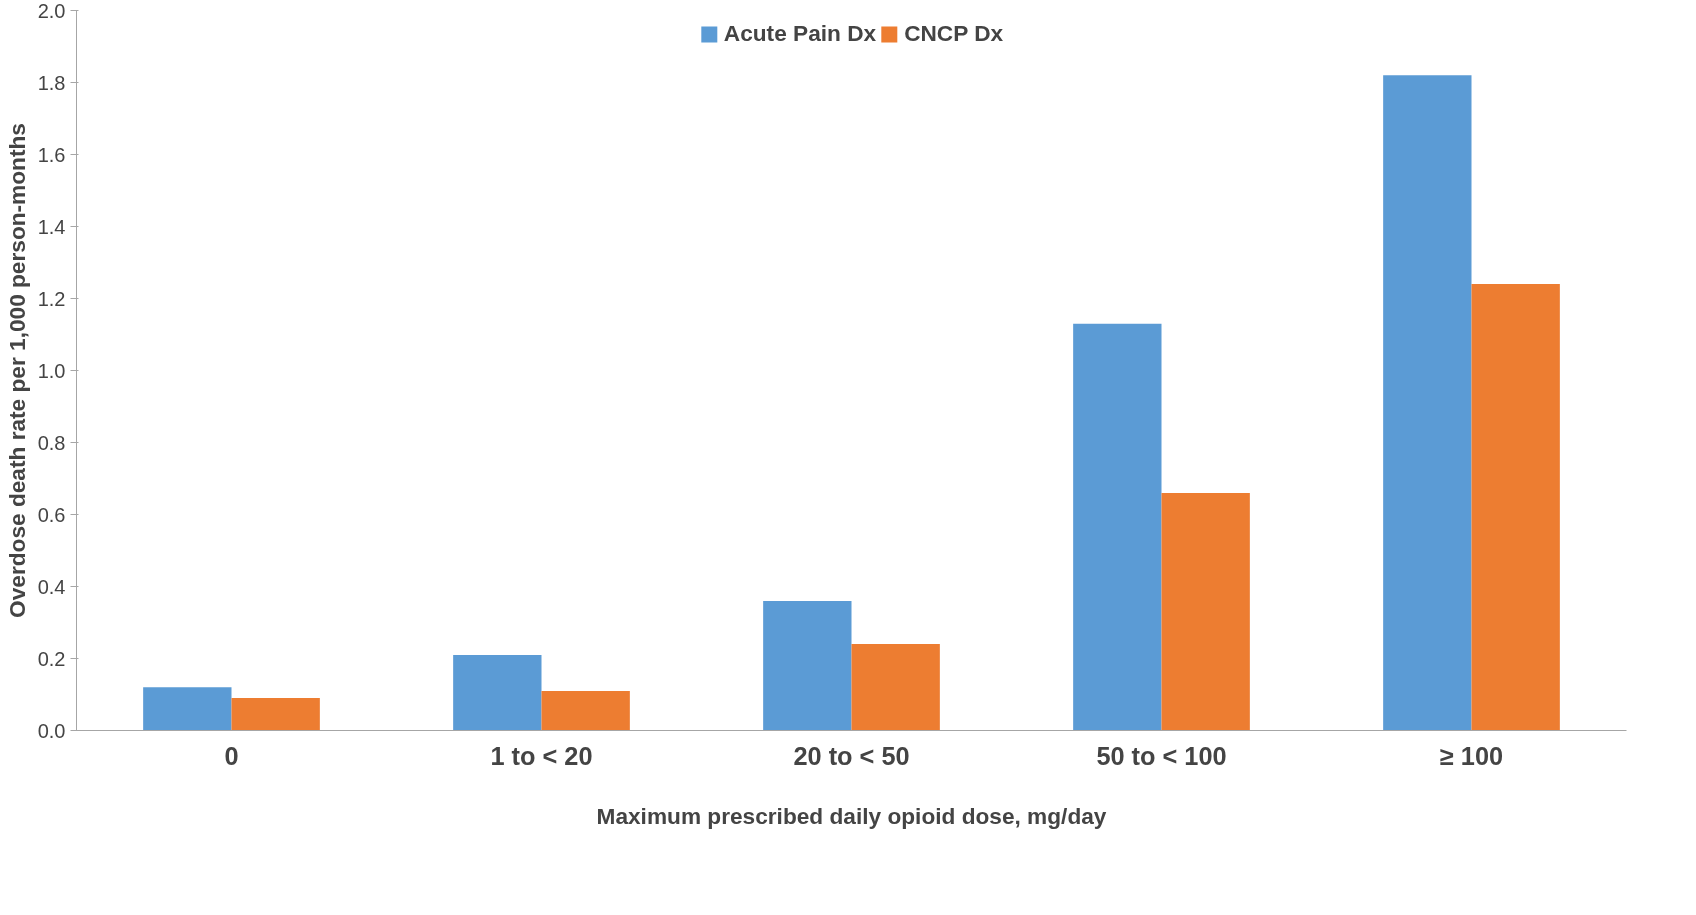 The width and height of the screenshot is (1696, 915). What do you see at coordinates (51, 442) in the screenshot?
I see `y-tick-label: 0.8` at bounding box center [51, 442].